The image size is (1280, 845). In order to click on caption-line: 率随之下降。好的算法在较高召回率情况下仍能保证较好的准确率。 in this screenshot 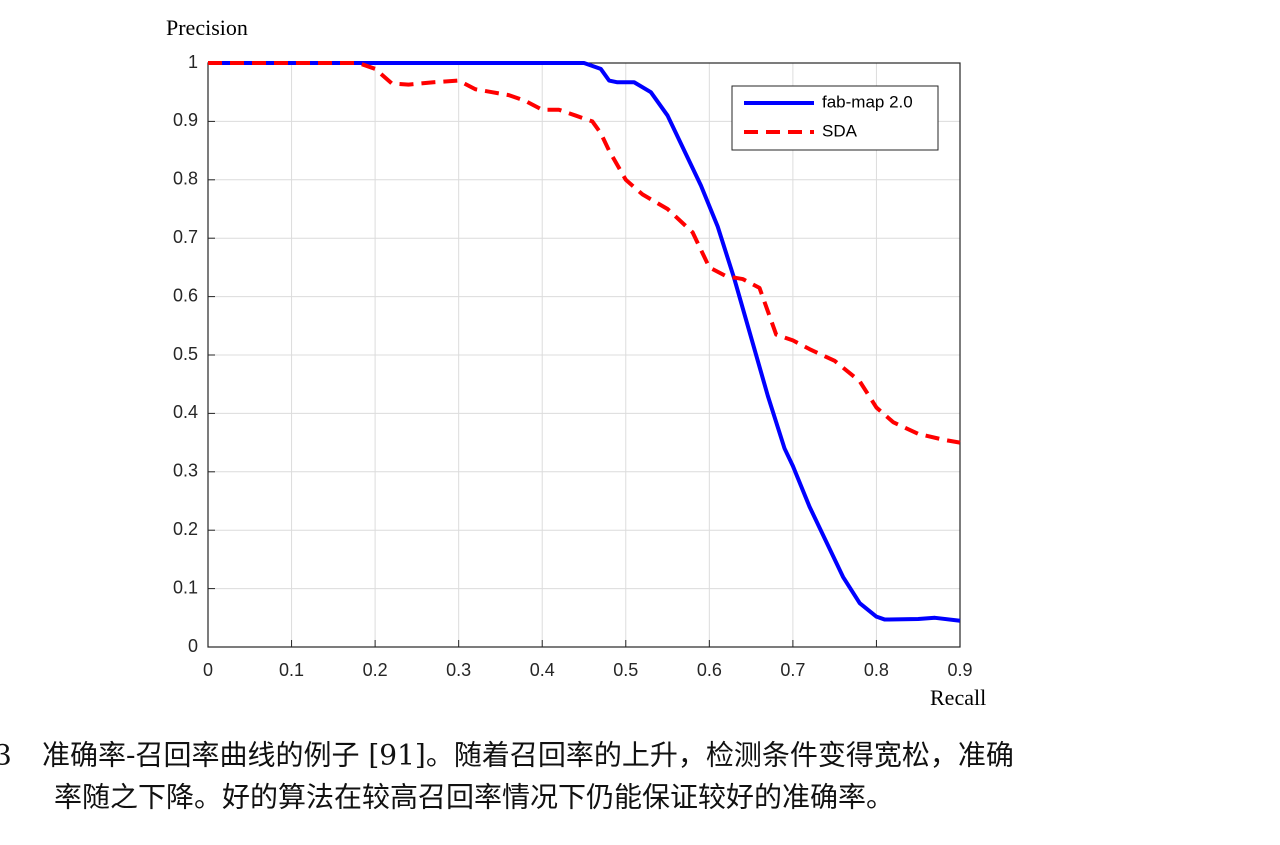, I will do `click(474, 797)`.